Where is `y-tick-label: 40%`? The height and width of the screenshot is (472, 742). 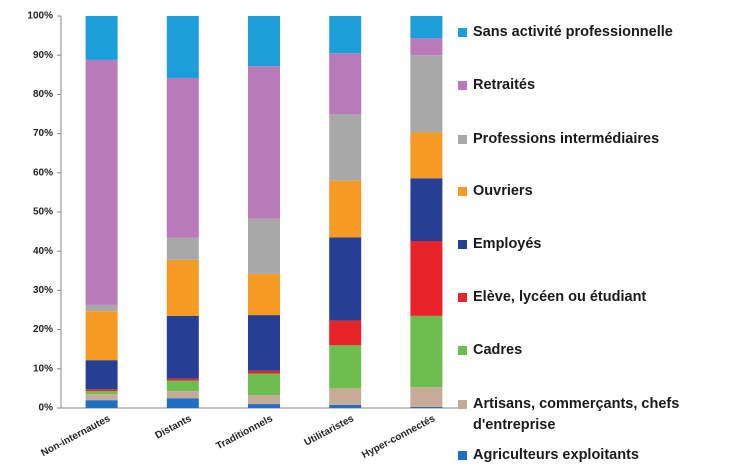 y-tick-label: 40% is located at coordinates (43, 251).